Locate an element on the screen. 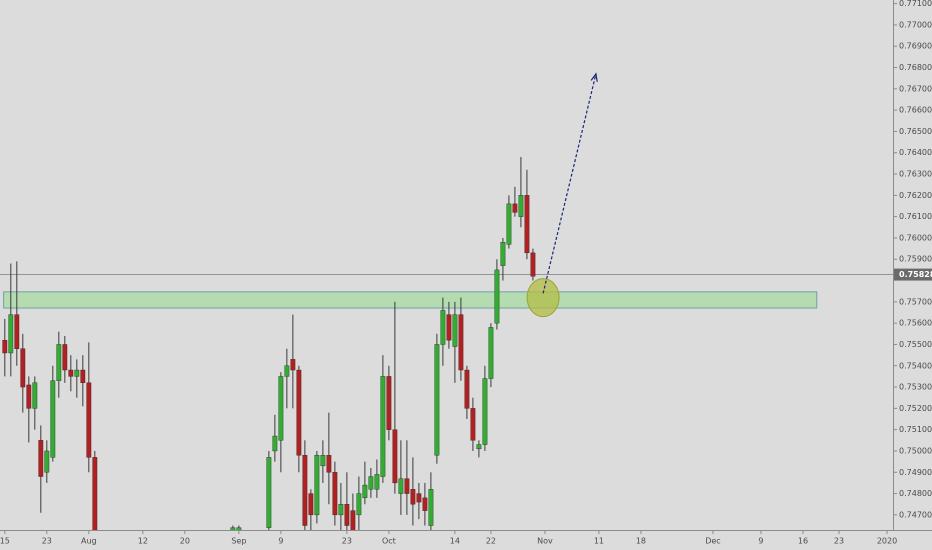  x-tick-label: 20 is located at coordinates (185, 541).